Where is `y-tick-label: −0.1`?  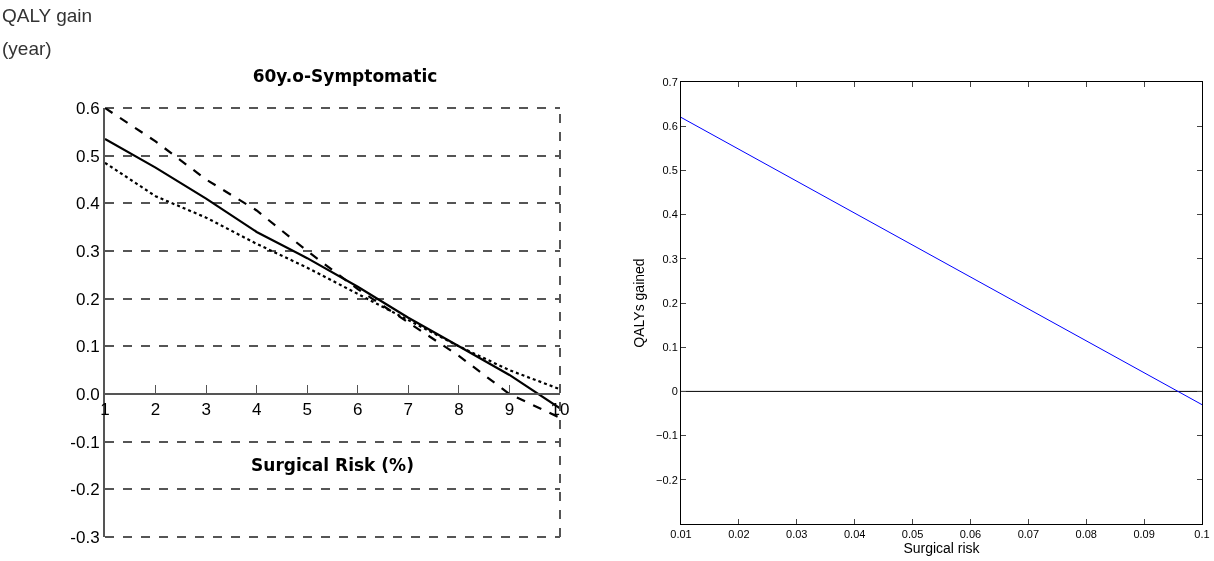
y-tick-label: −0.1 is located at coordinates (667, 435).